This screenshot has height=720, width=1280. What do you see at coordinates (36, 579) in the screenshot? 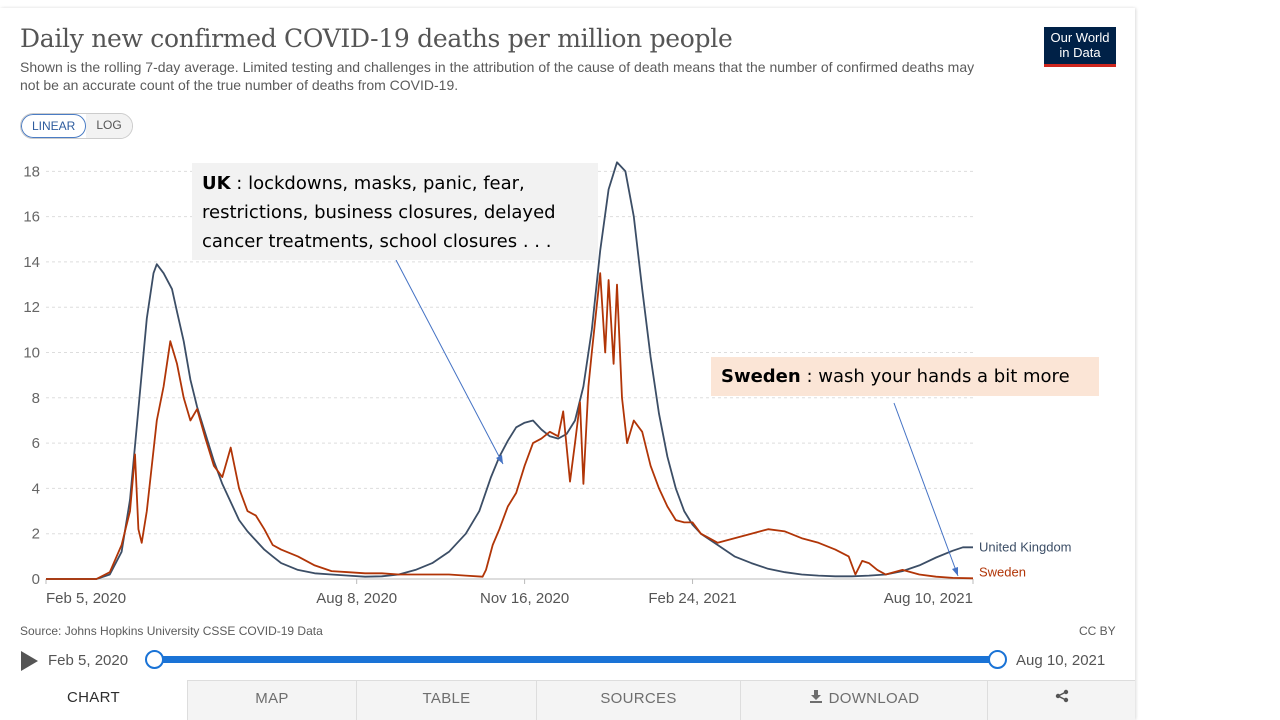
I see `y-tick-label: 0` at bounding box center [36, 579].